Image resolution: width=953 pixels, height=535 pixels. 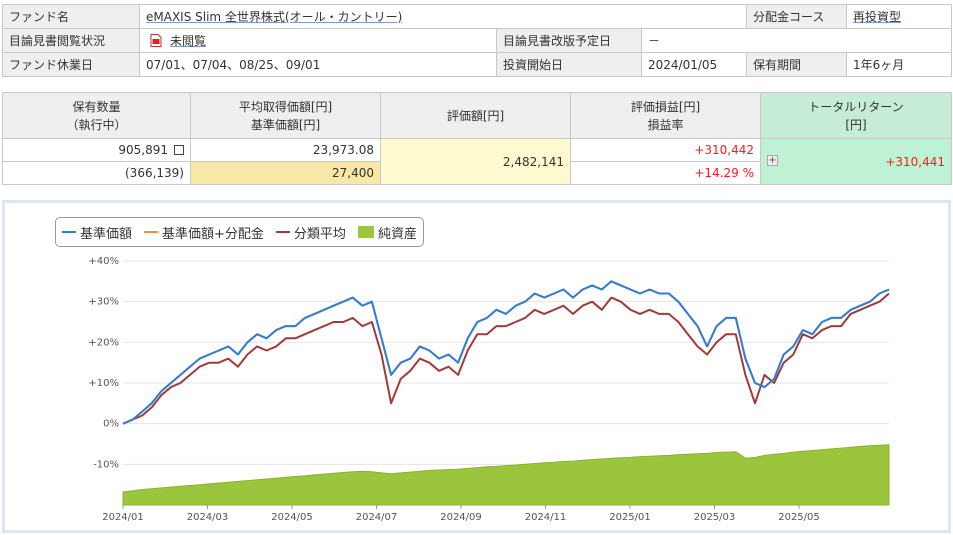 What do you see at coordinates (915, 161) in the screenshot?
I see `total-return-value: +310,441` at bounding box center [915, 161].